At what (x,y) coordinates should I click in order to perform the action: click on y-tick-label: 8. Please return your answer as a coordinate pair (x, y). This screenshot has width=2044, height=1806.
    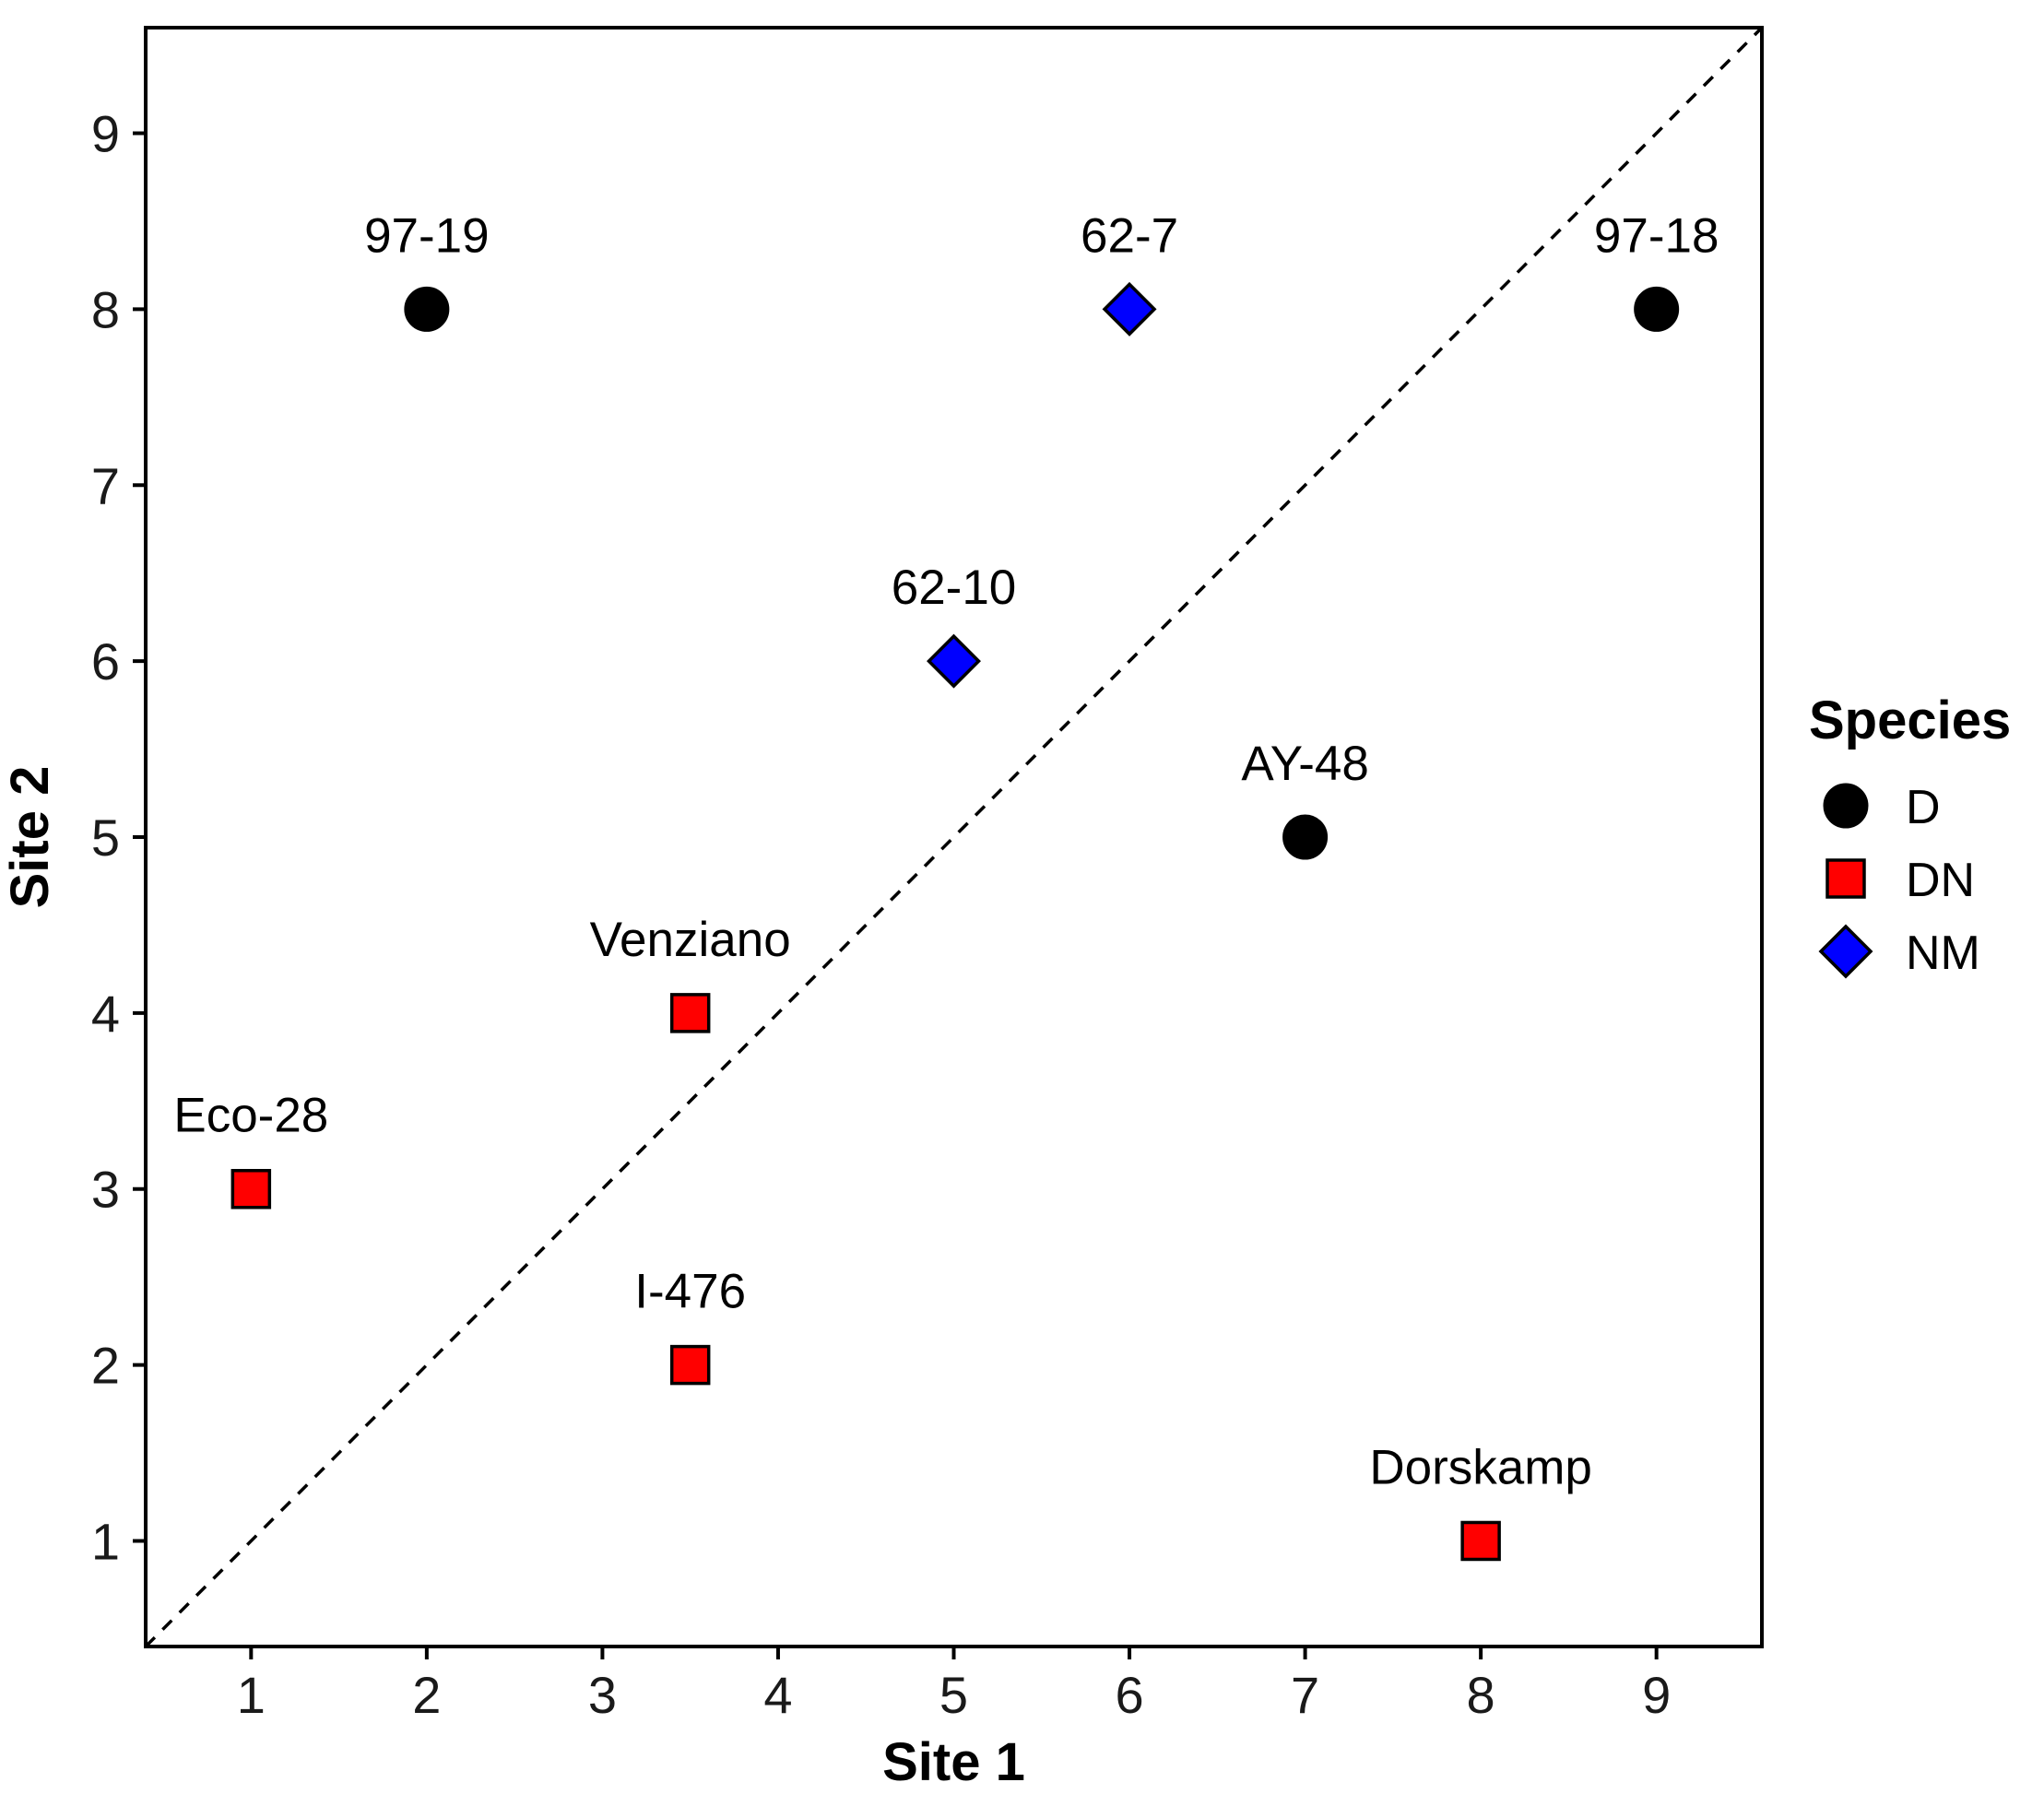
    Looking at the image, I should click on (105, 309).